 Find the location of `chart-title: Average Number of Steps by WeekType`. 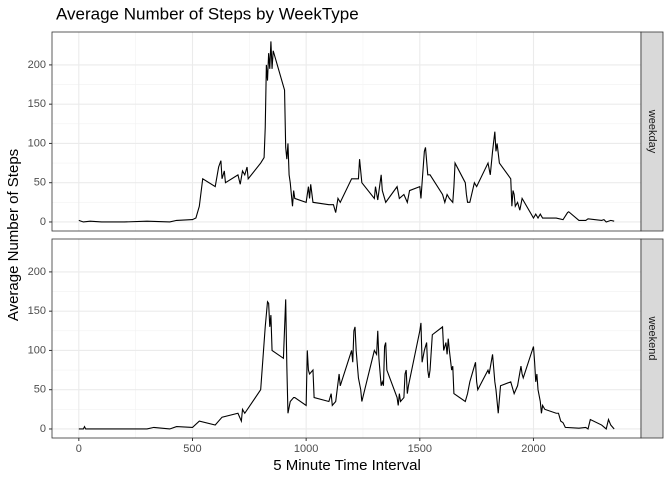

chart-title: Average Number of Steps by WeekType is located at coordinates (207, 13).